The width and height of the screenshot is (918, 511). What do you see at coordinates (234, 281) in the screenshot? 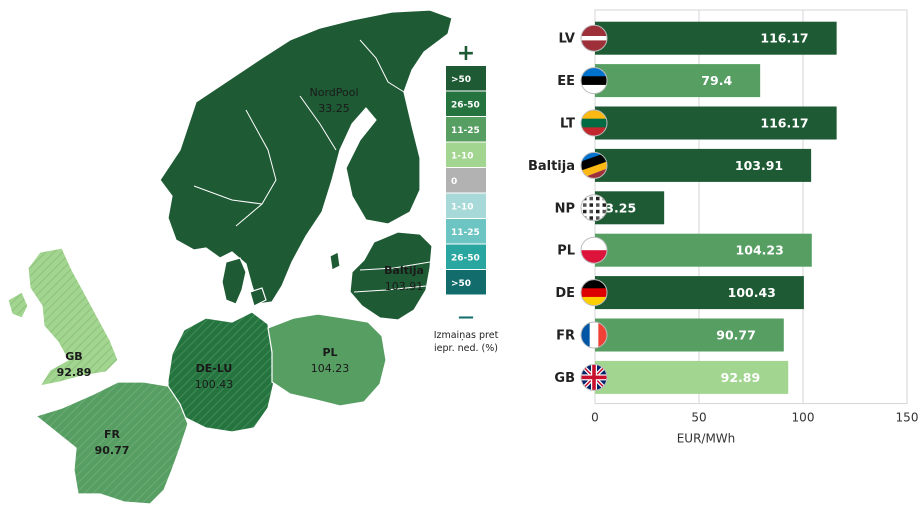
I see `denmark-region` at bounding box center [234, 281].